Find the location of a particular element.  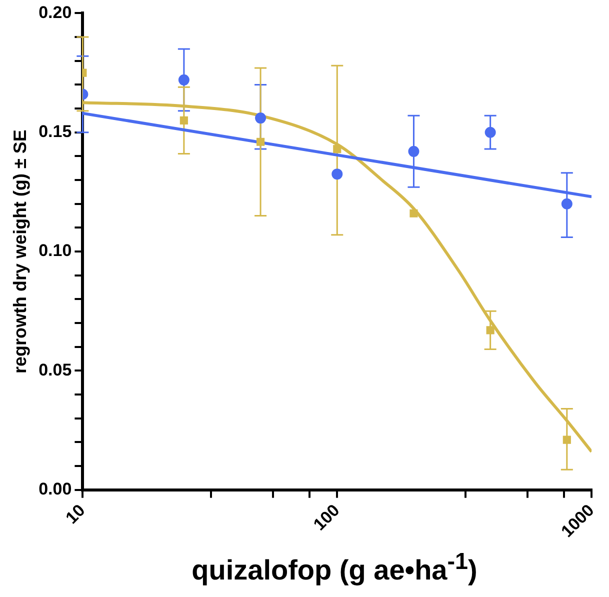

y-tick-label: 0.10 is located at coordinates (55, 250).